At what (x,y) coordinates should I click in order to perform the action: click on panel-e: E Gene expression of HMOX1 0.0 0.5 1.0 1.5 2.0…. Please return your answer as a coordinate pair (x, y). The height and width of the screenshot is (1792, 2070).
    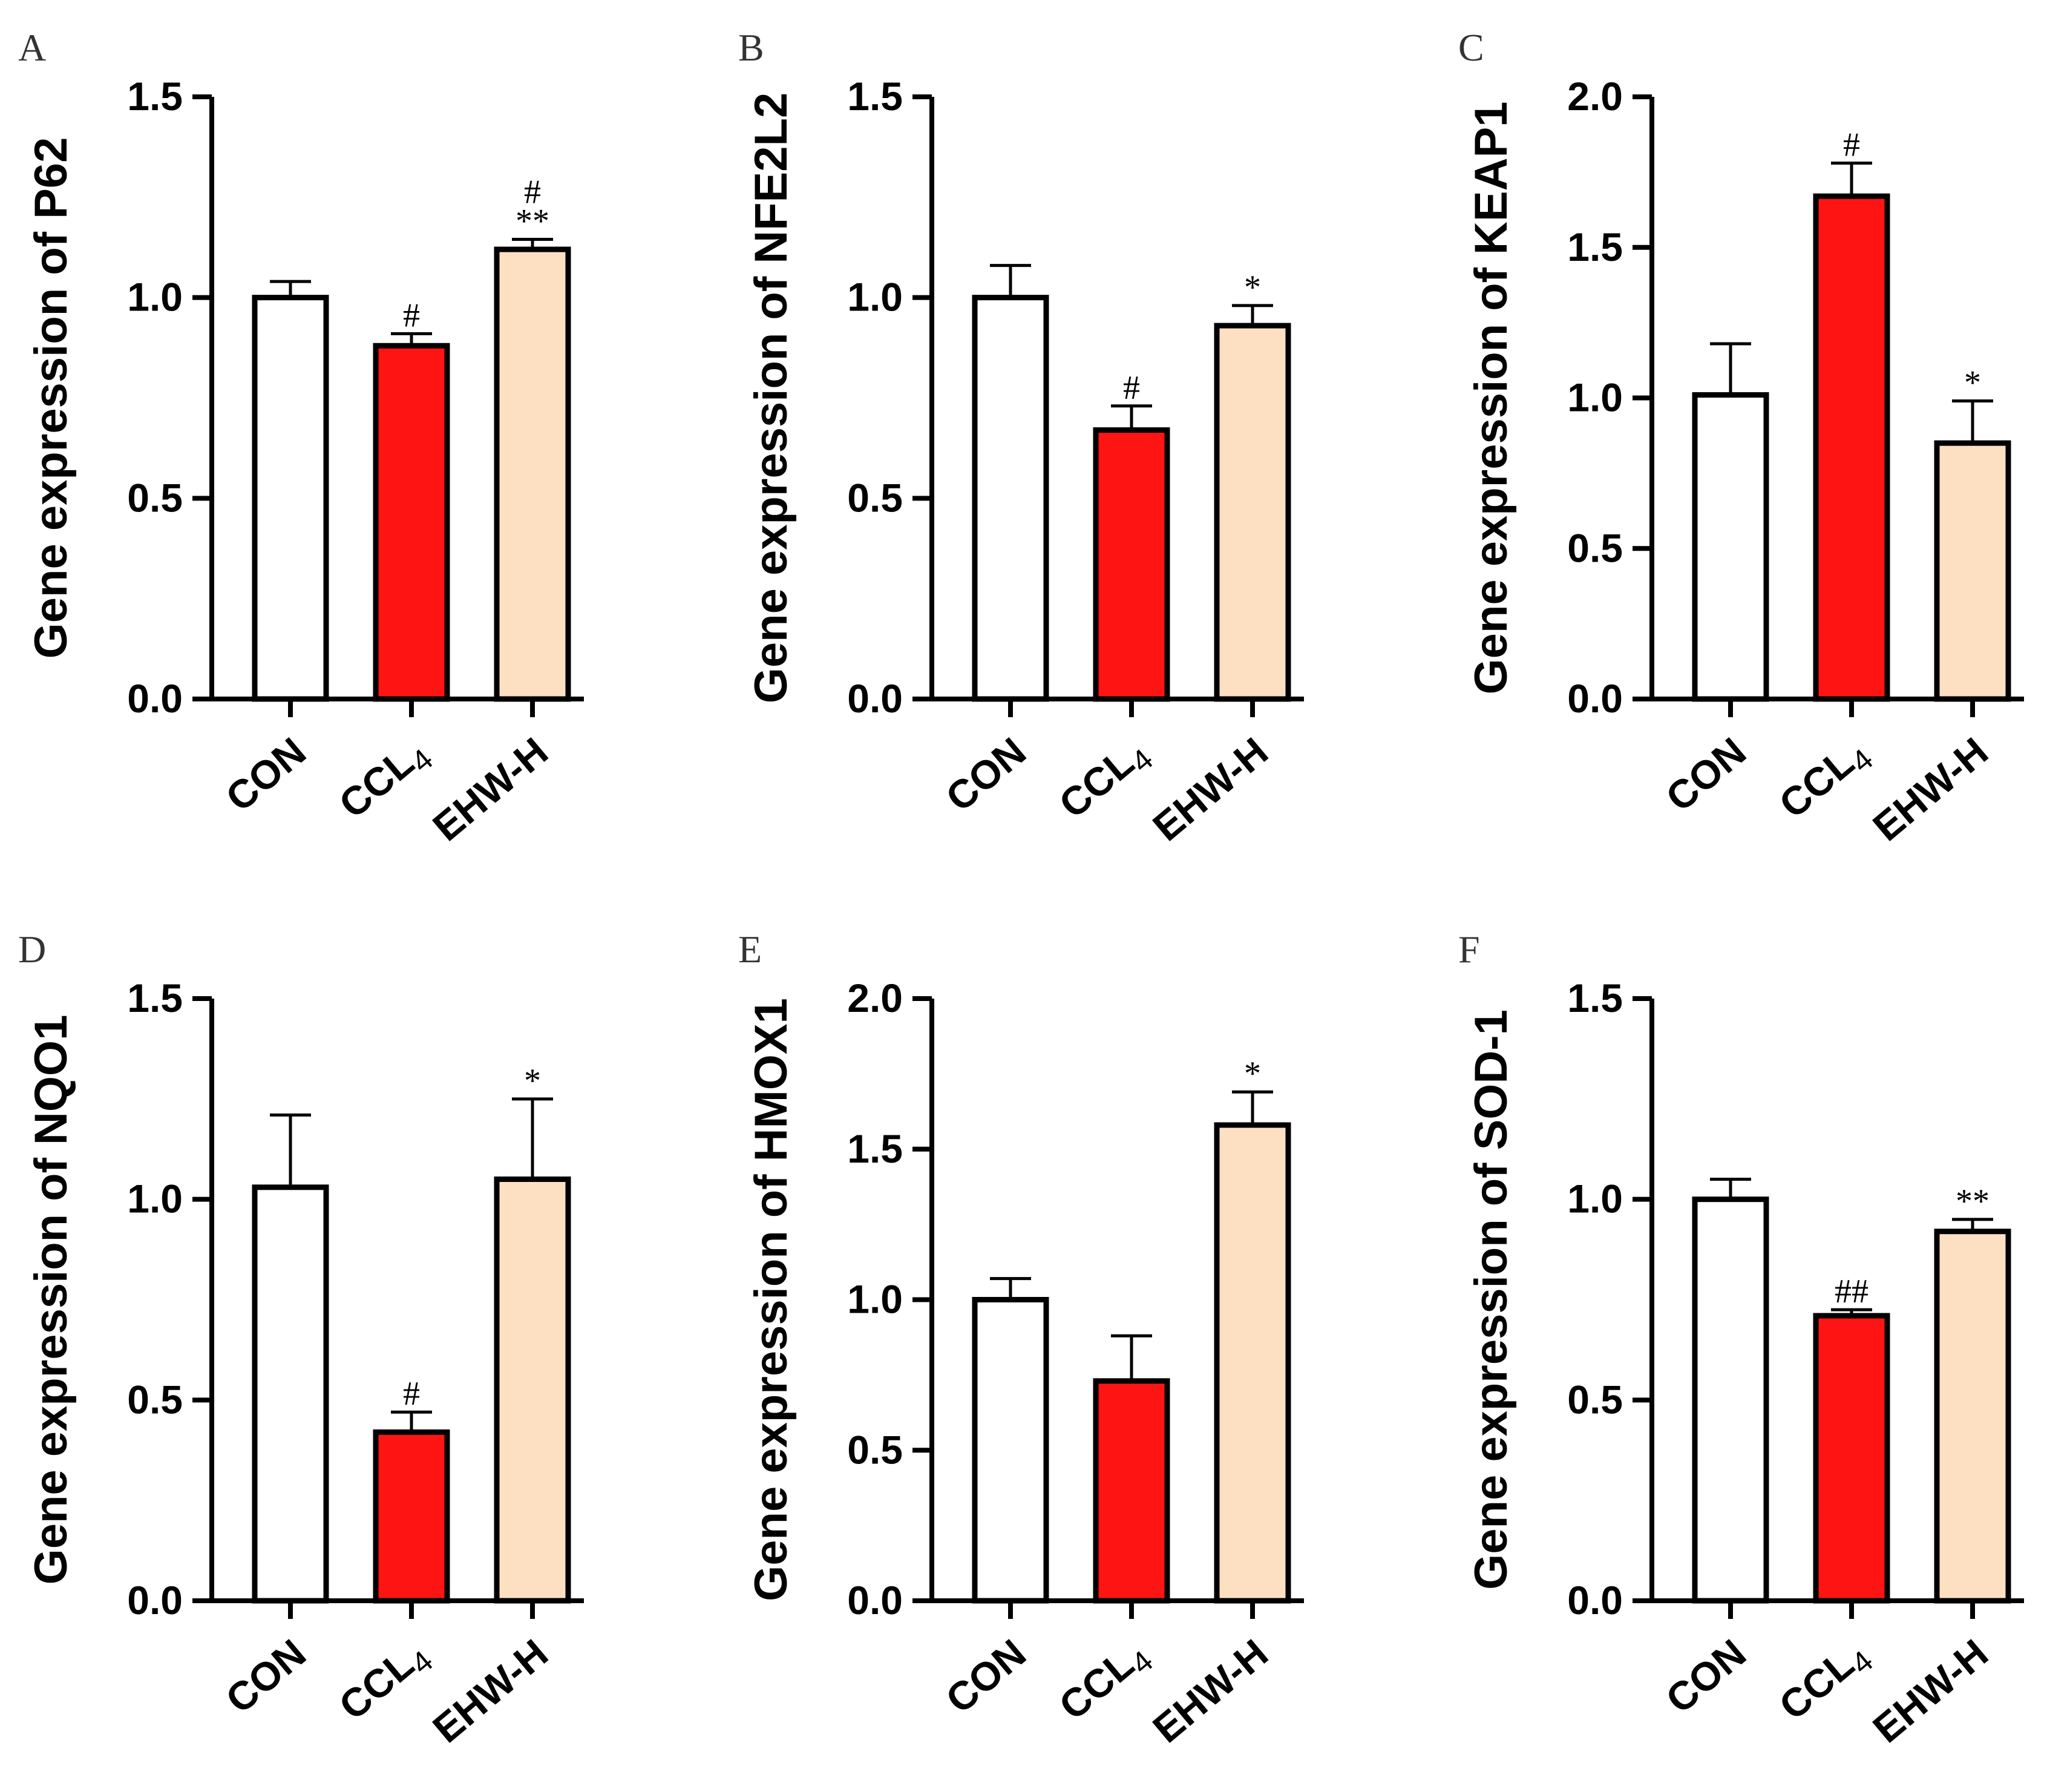
    Looking at the image, I should click on (1021, 1339).